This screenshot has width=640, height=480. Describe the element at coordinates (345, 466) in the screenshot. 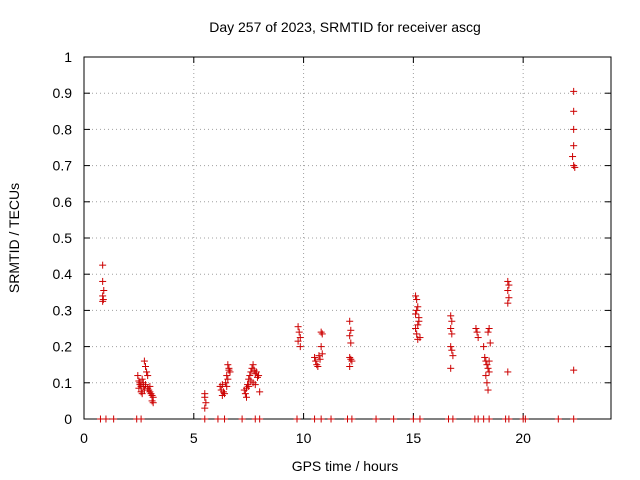

I see `x-axis-label: GPS time / hours` at that location.